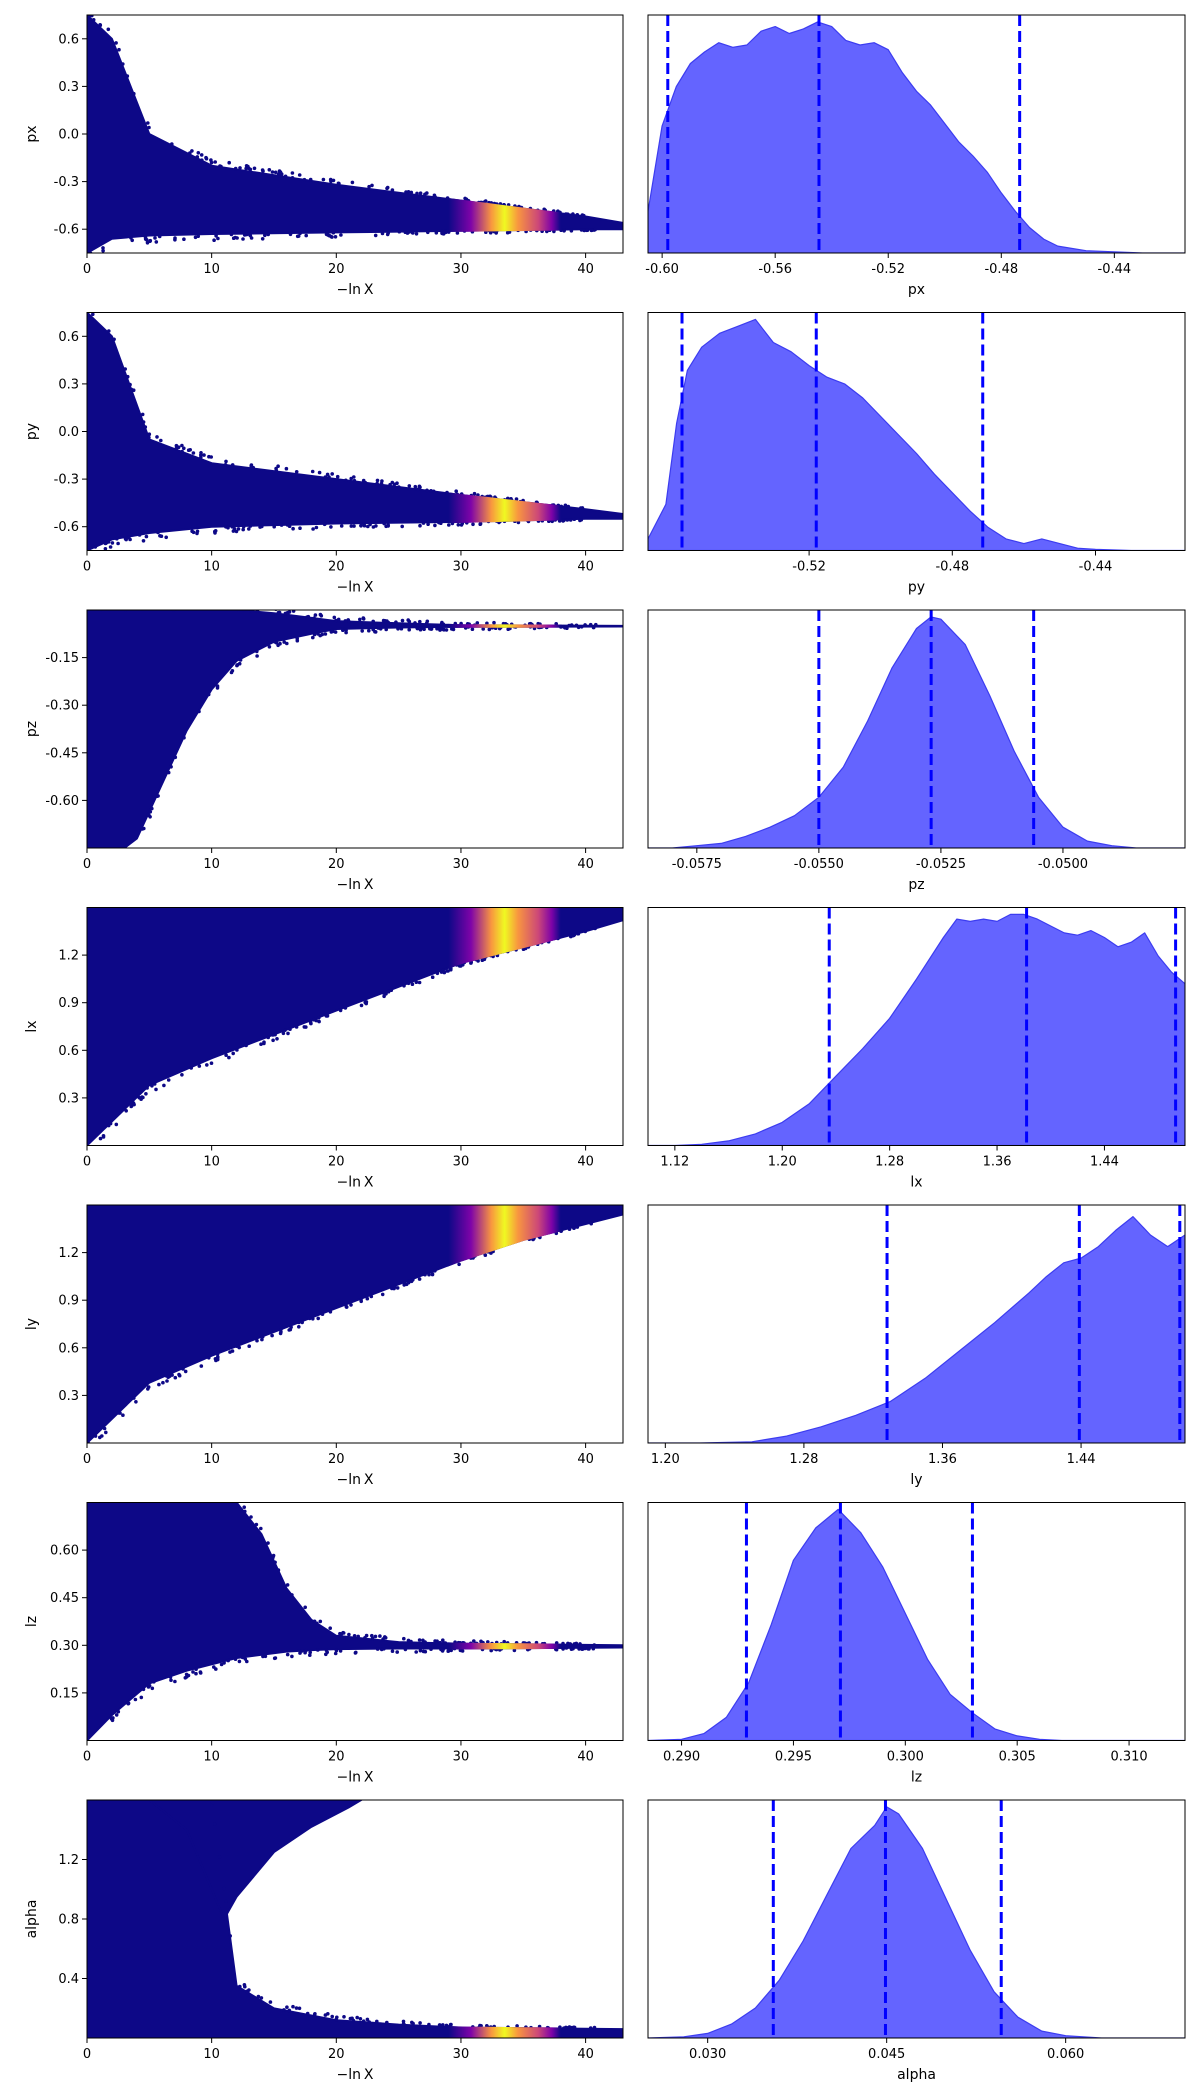  I want to click on trace-points-lx, so click(355, 1024).